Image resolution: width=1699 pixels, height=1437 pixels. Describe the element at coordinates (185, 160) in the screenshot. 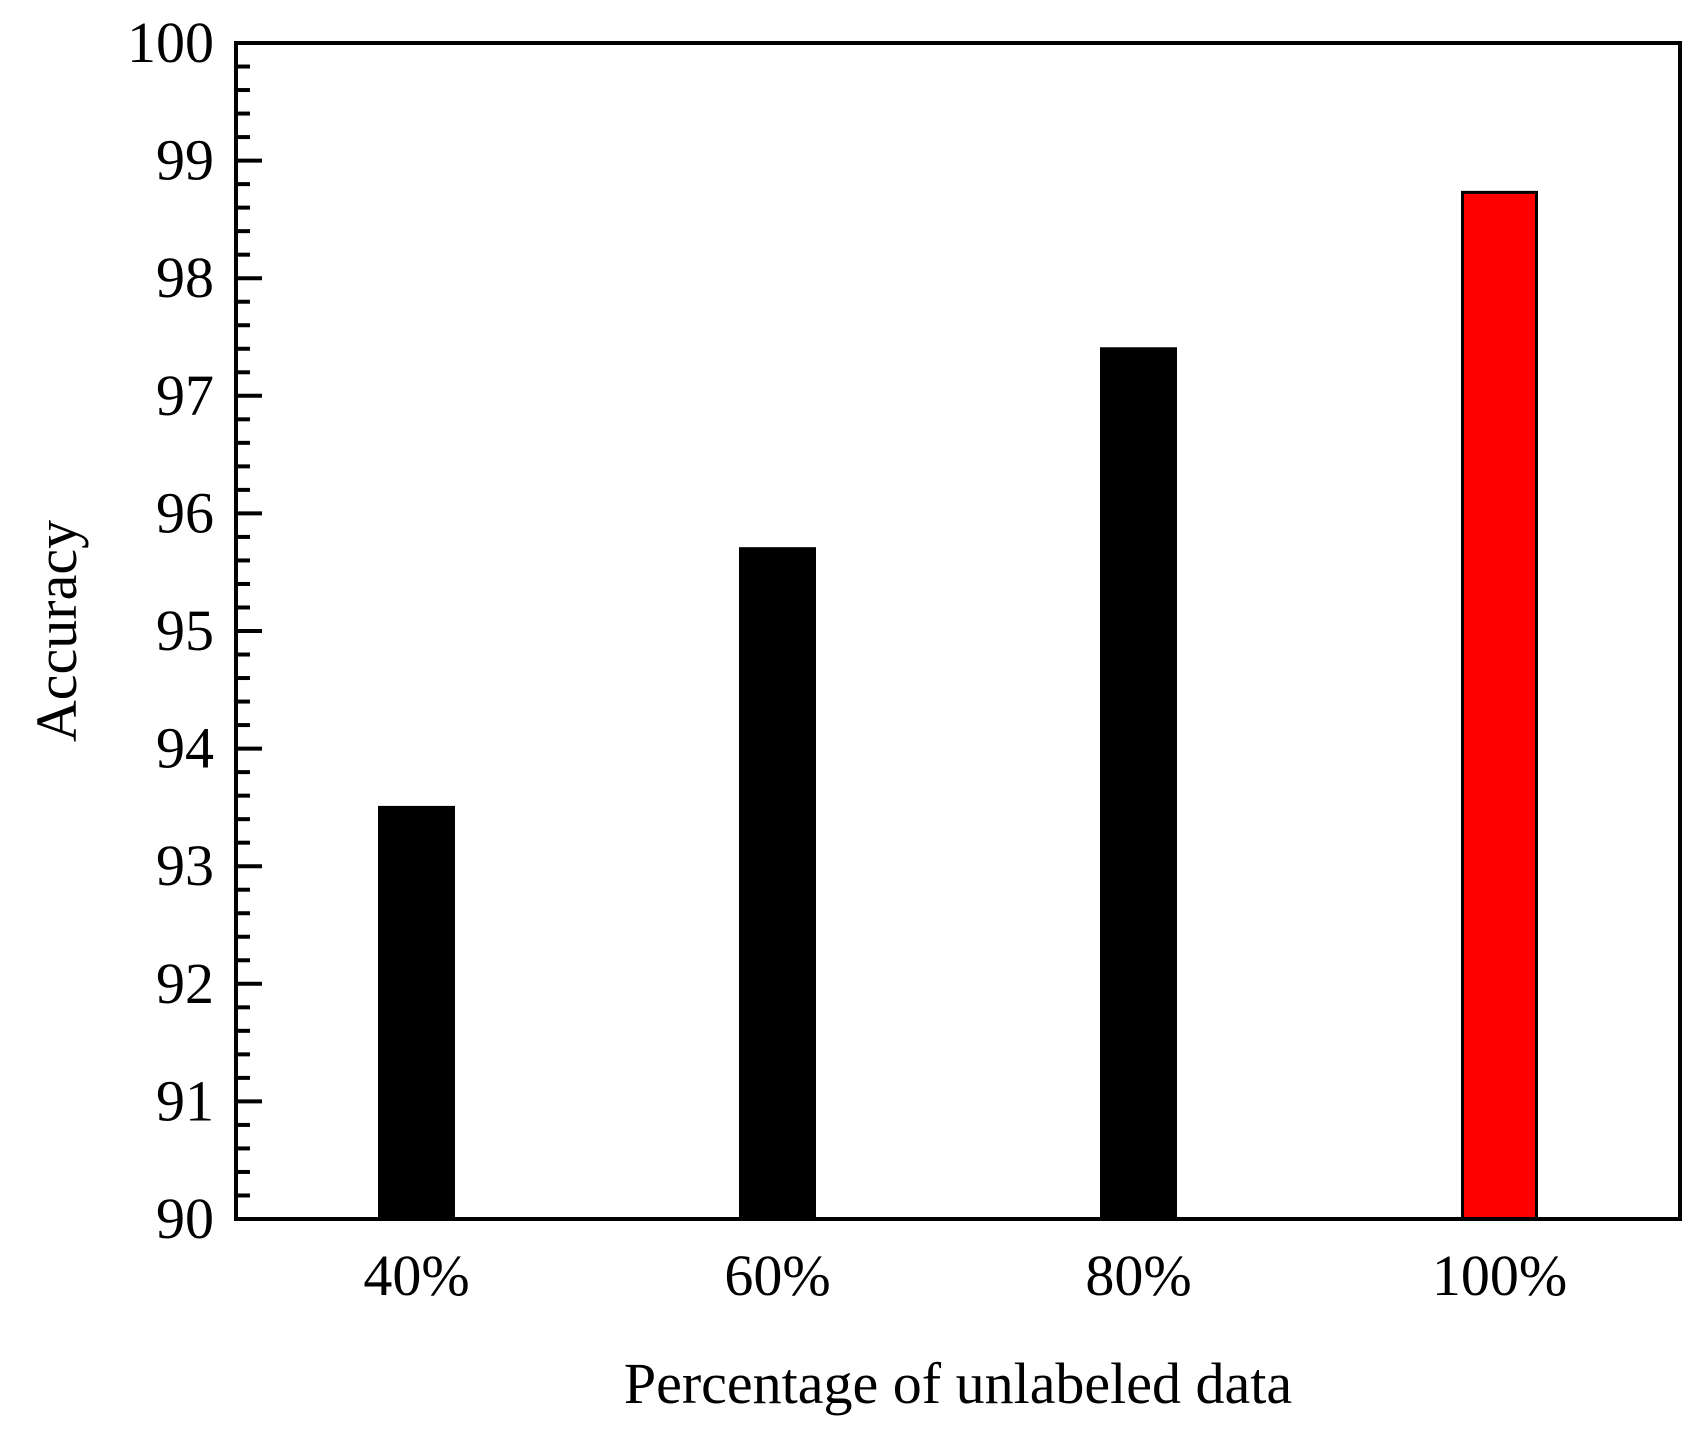

I see `y-tick-label: 99` at that location.